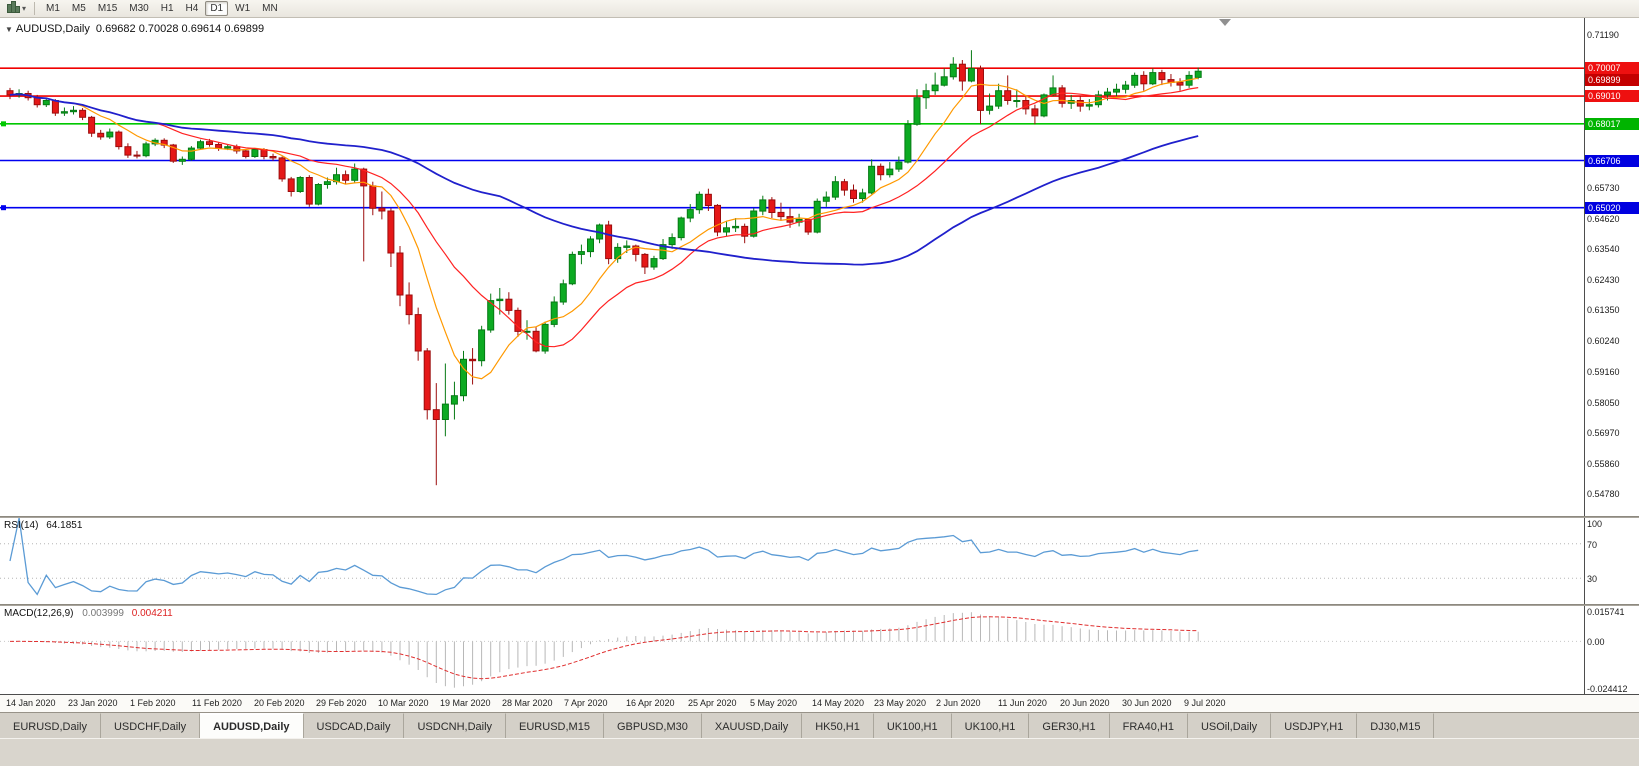  I want to click on time-axis-label: 14 Jan 2020, so click(31, 703).